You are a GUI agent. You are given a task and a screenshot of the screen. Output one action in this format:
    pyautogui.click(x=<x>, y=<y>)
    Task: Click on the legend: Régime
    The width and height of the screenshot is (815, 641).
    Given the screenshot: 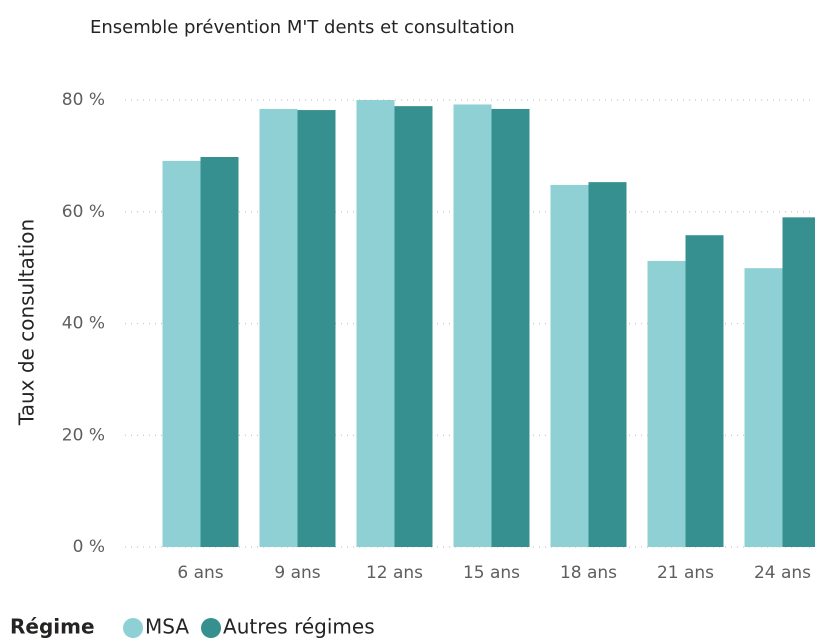 What is the action you would take?
    pyautogui.click(x=52, y=627)
    